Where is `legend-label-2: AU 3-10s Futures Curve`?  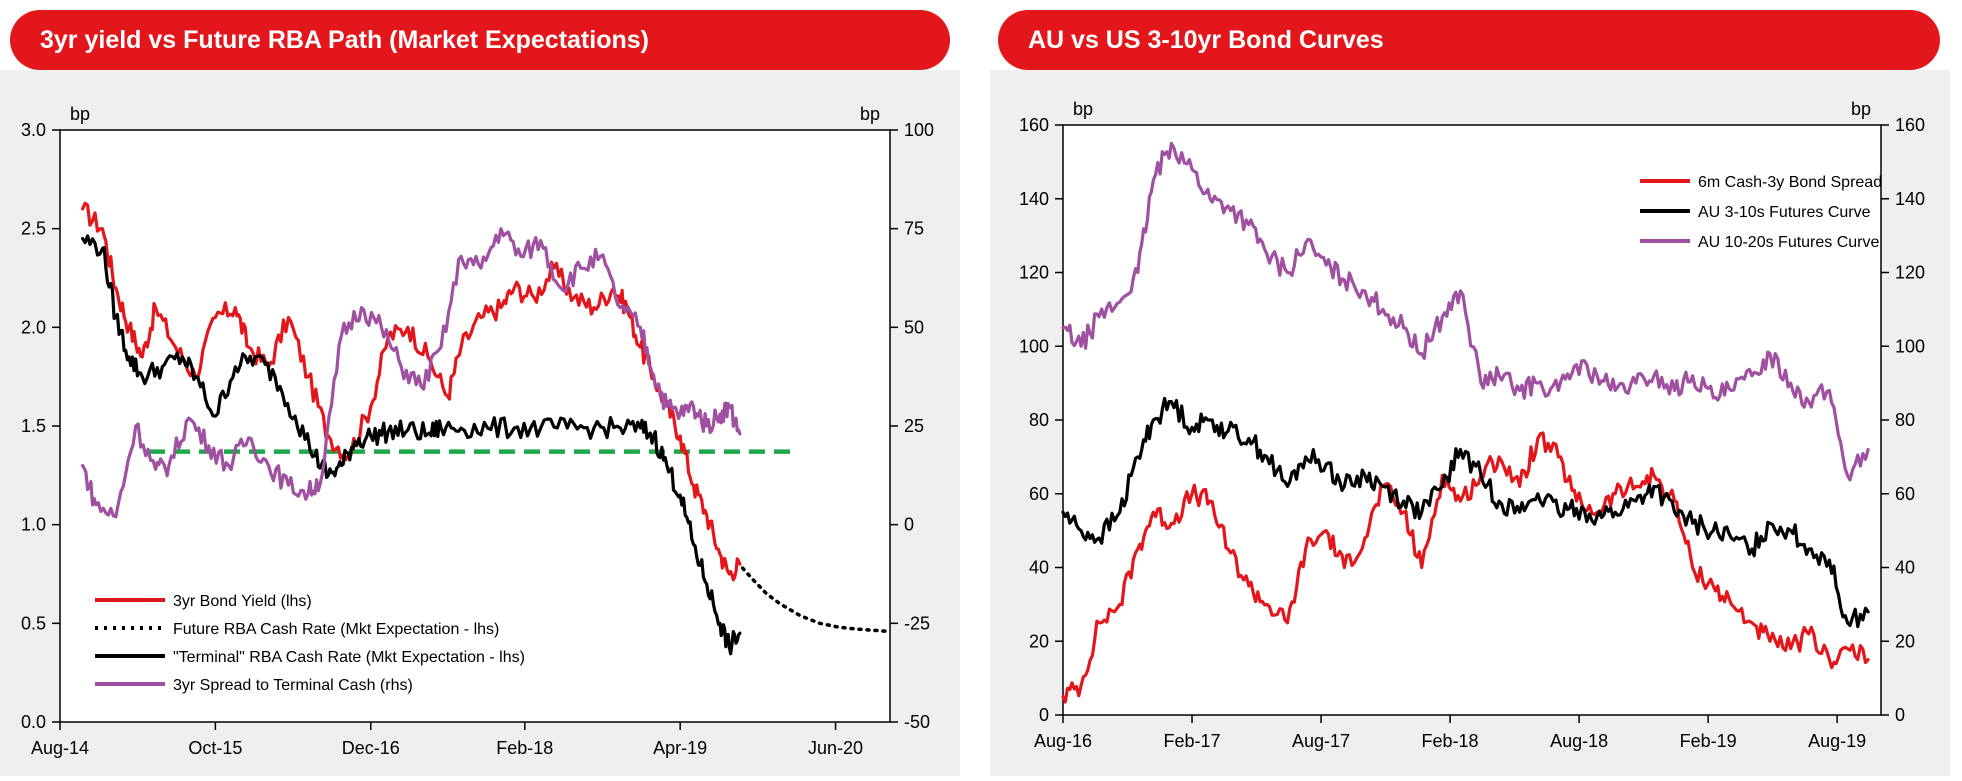
legend-label-2: AU 3-10s Futures Curve is located at coordinates (1784, 212).